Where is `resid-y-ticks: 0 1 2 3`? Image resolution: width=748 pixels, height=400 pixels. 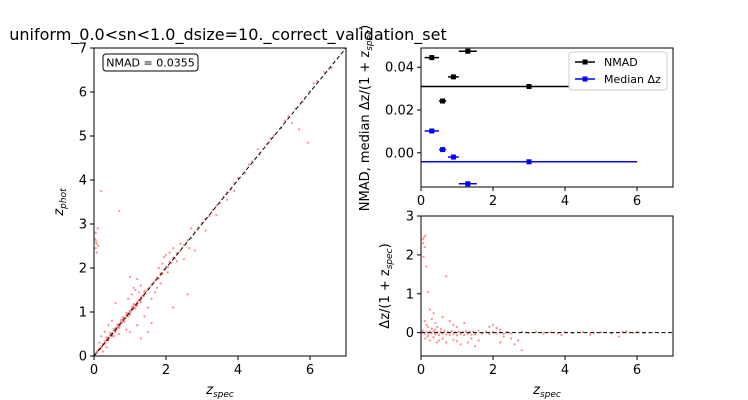
resid-y-ticks: 0 1 2 3 is located at coordinates (413, 275).